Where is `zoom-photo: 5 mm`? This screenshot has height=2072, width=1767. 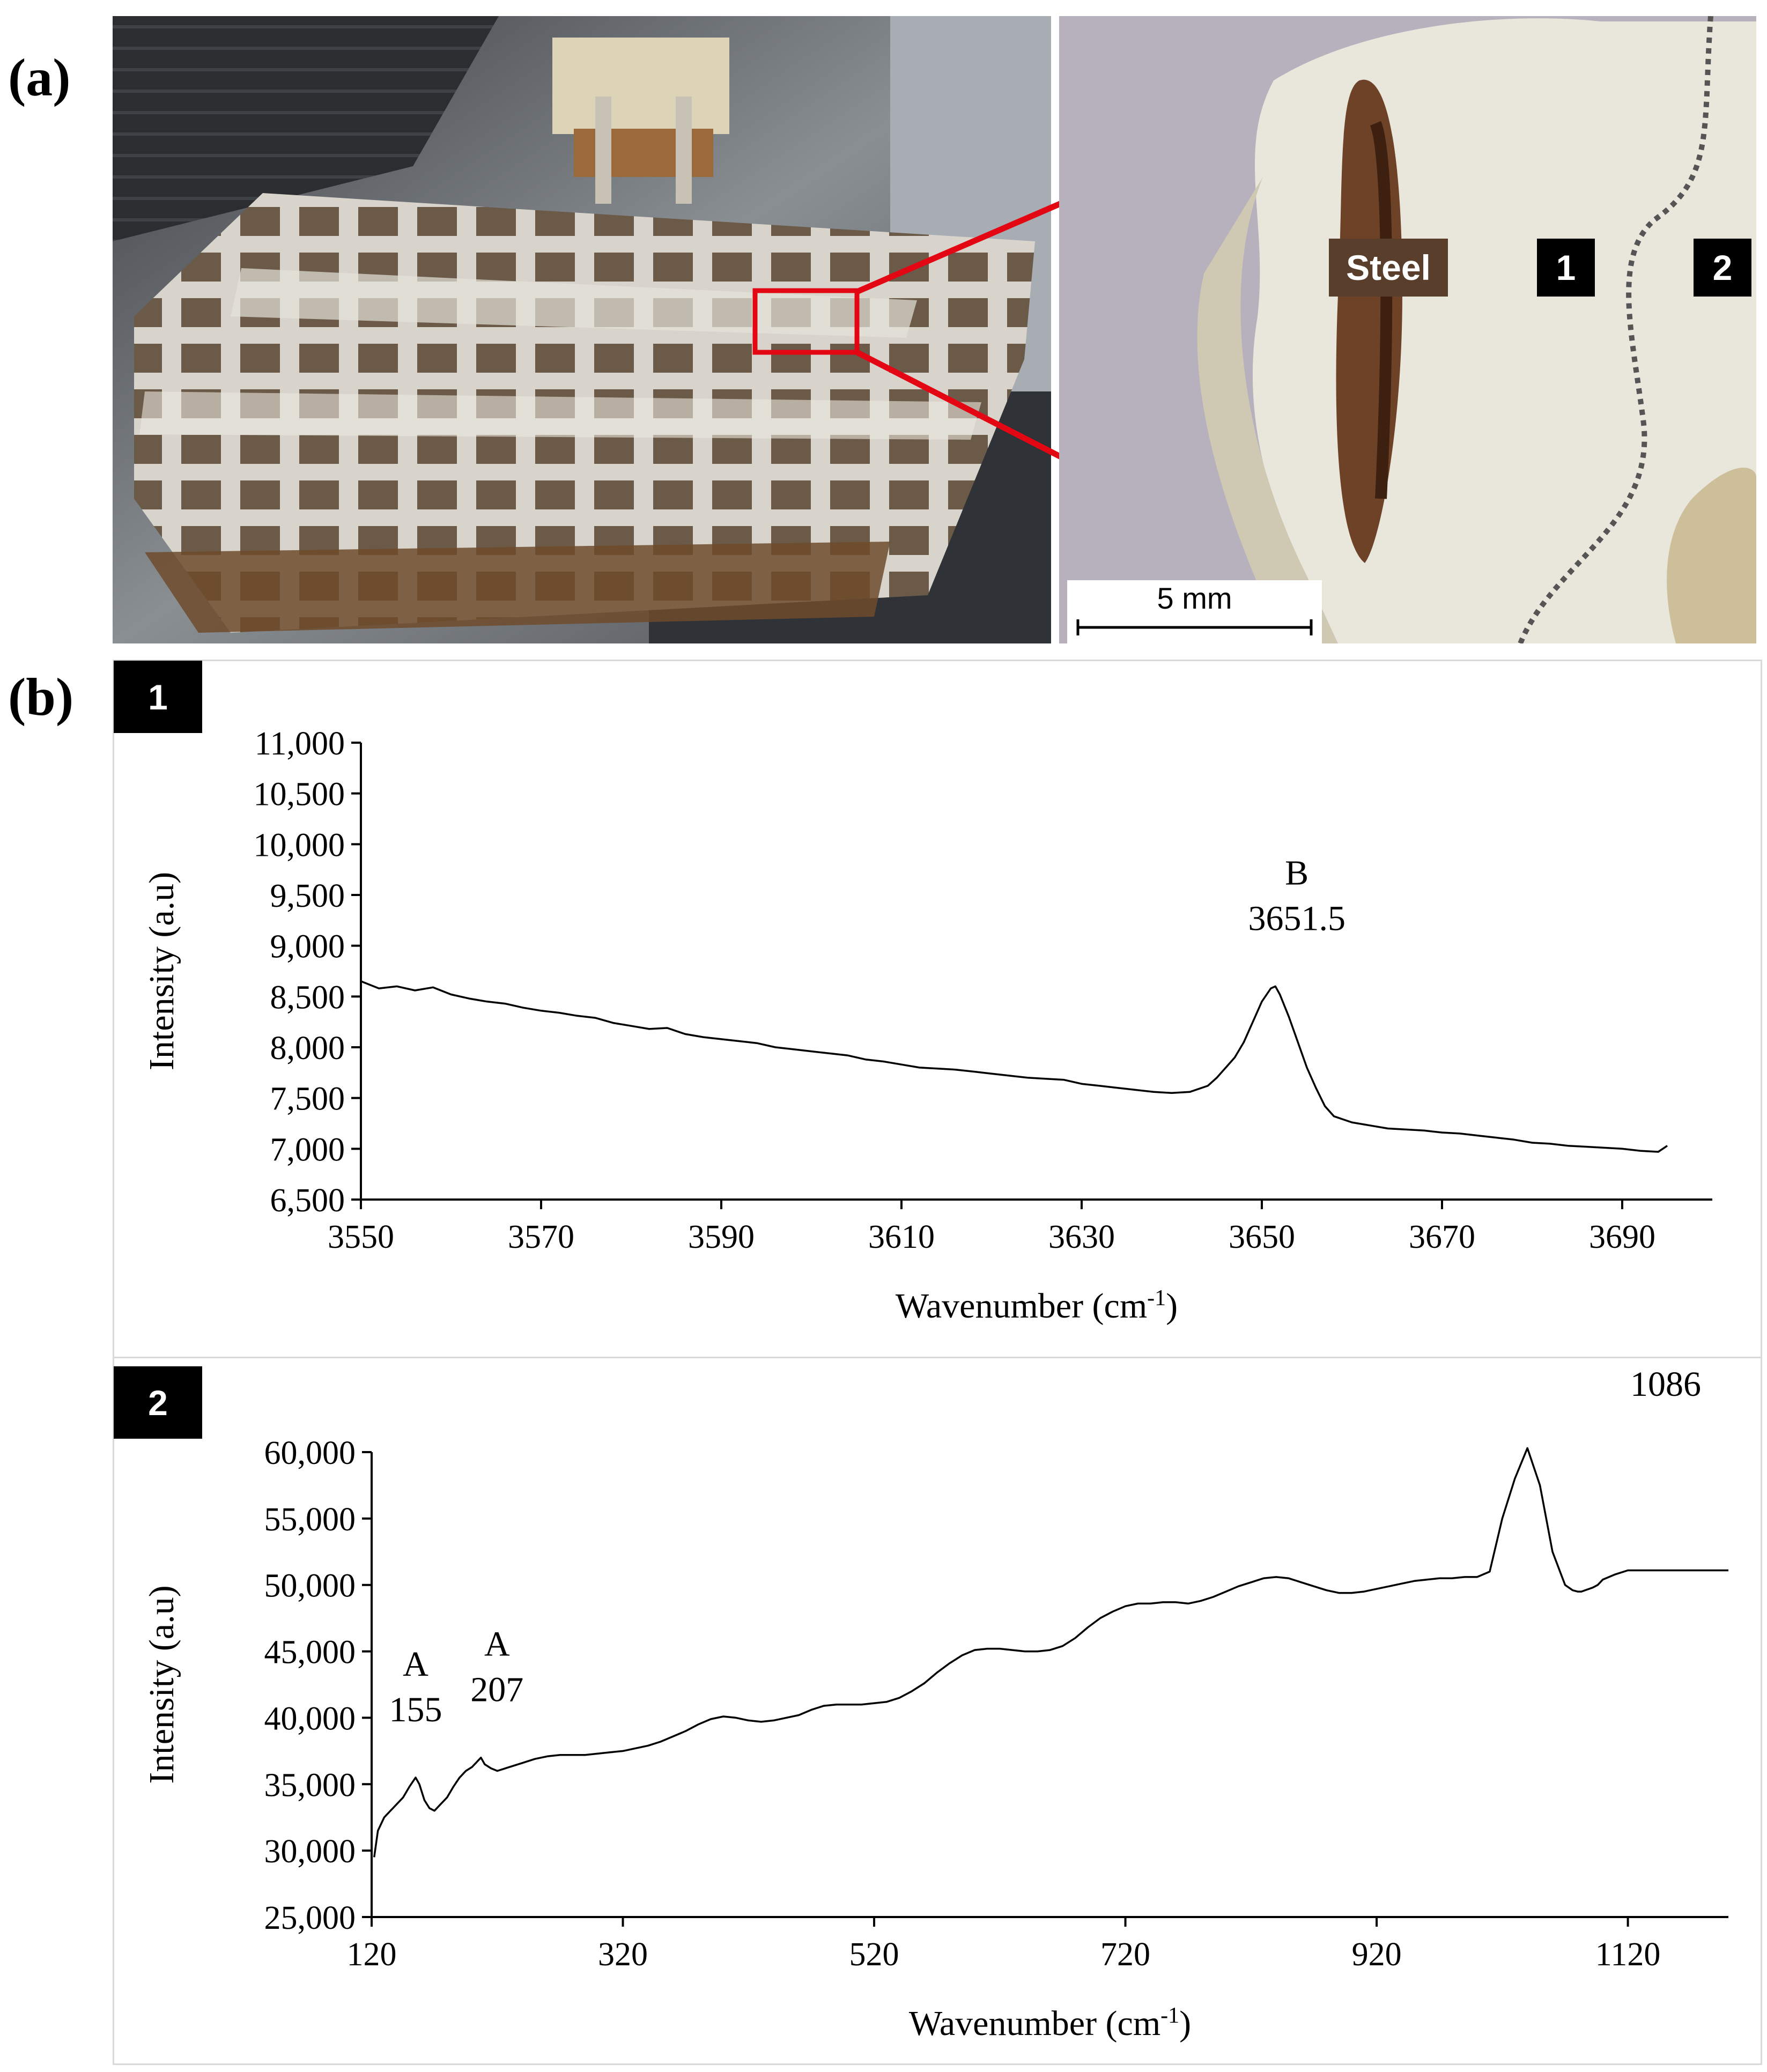
zoom-photo: 5 mm is located at coordinates (1408, 330).